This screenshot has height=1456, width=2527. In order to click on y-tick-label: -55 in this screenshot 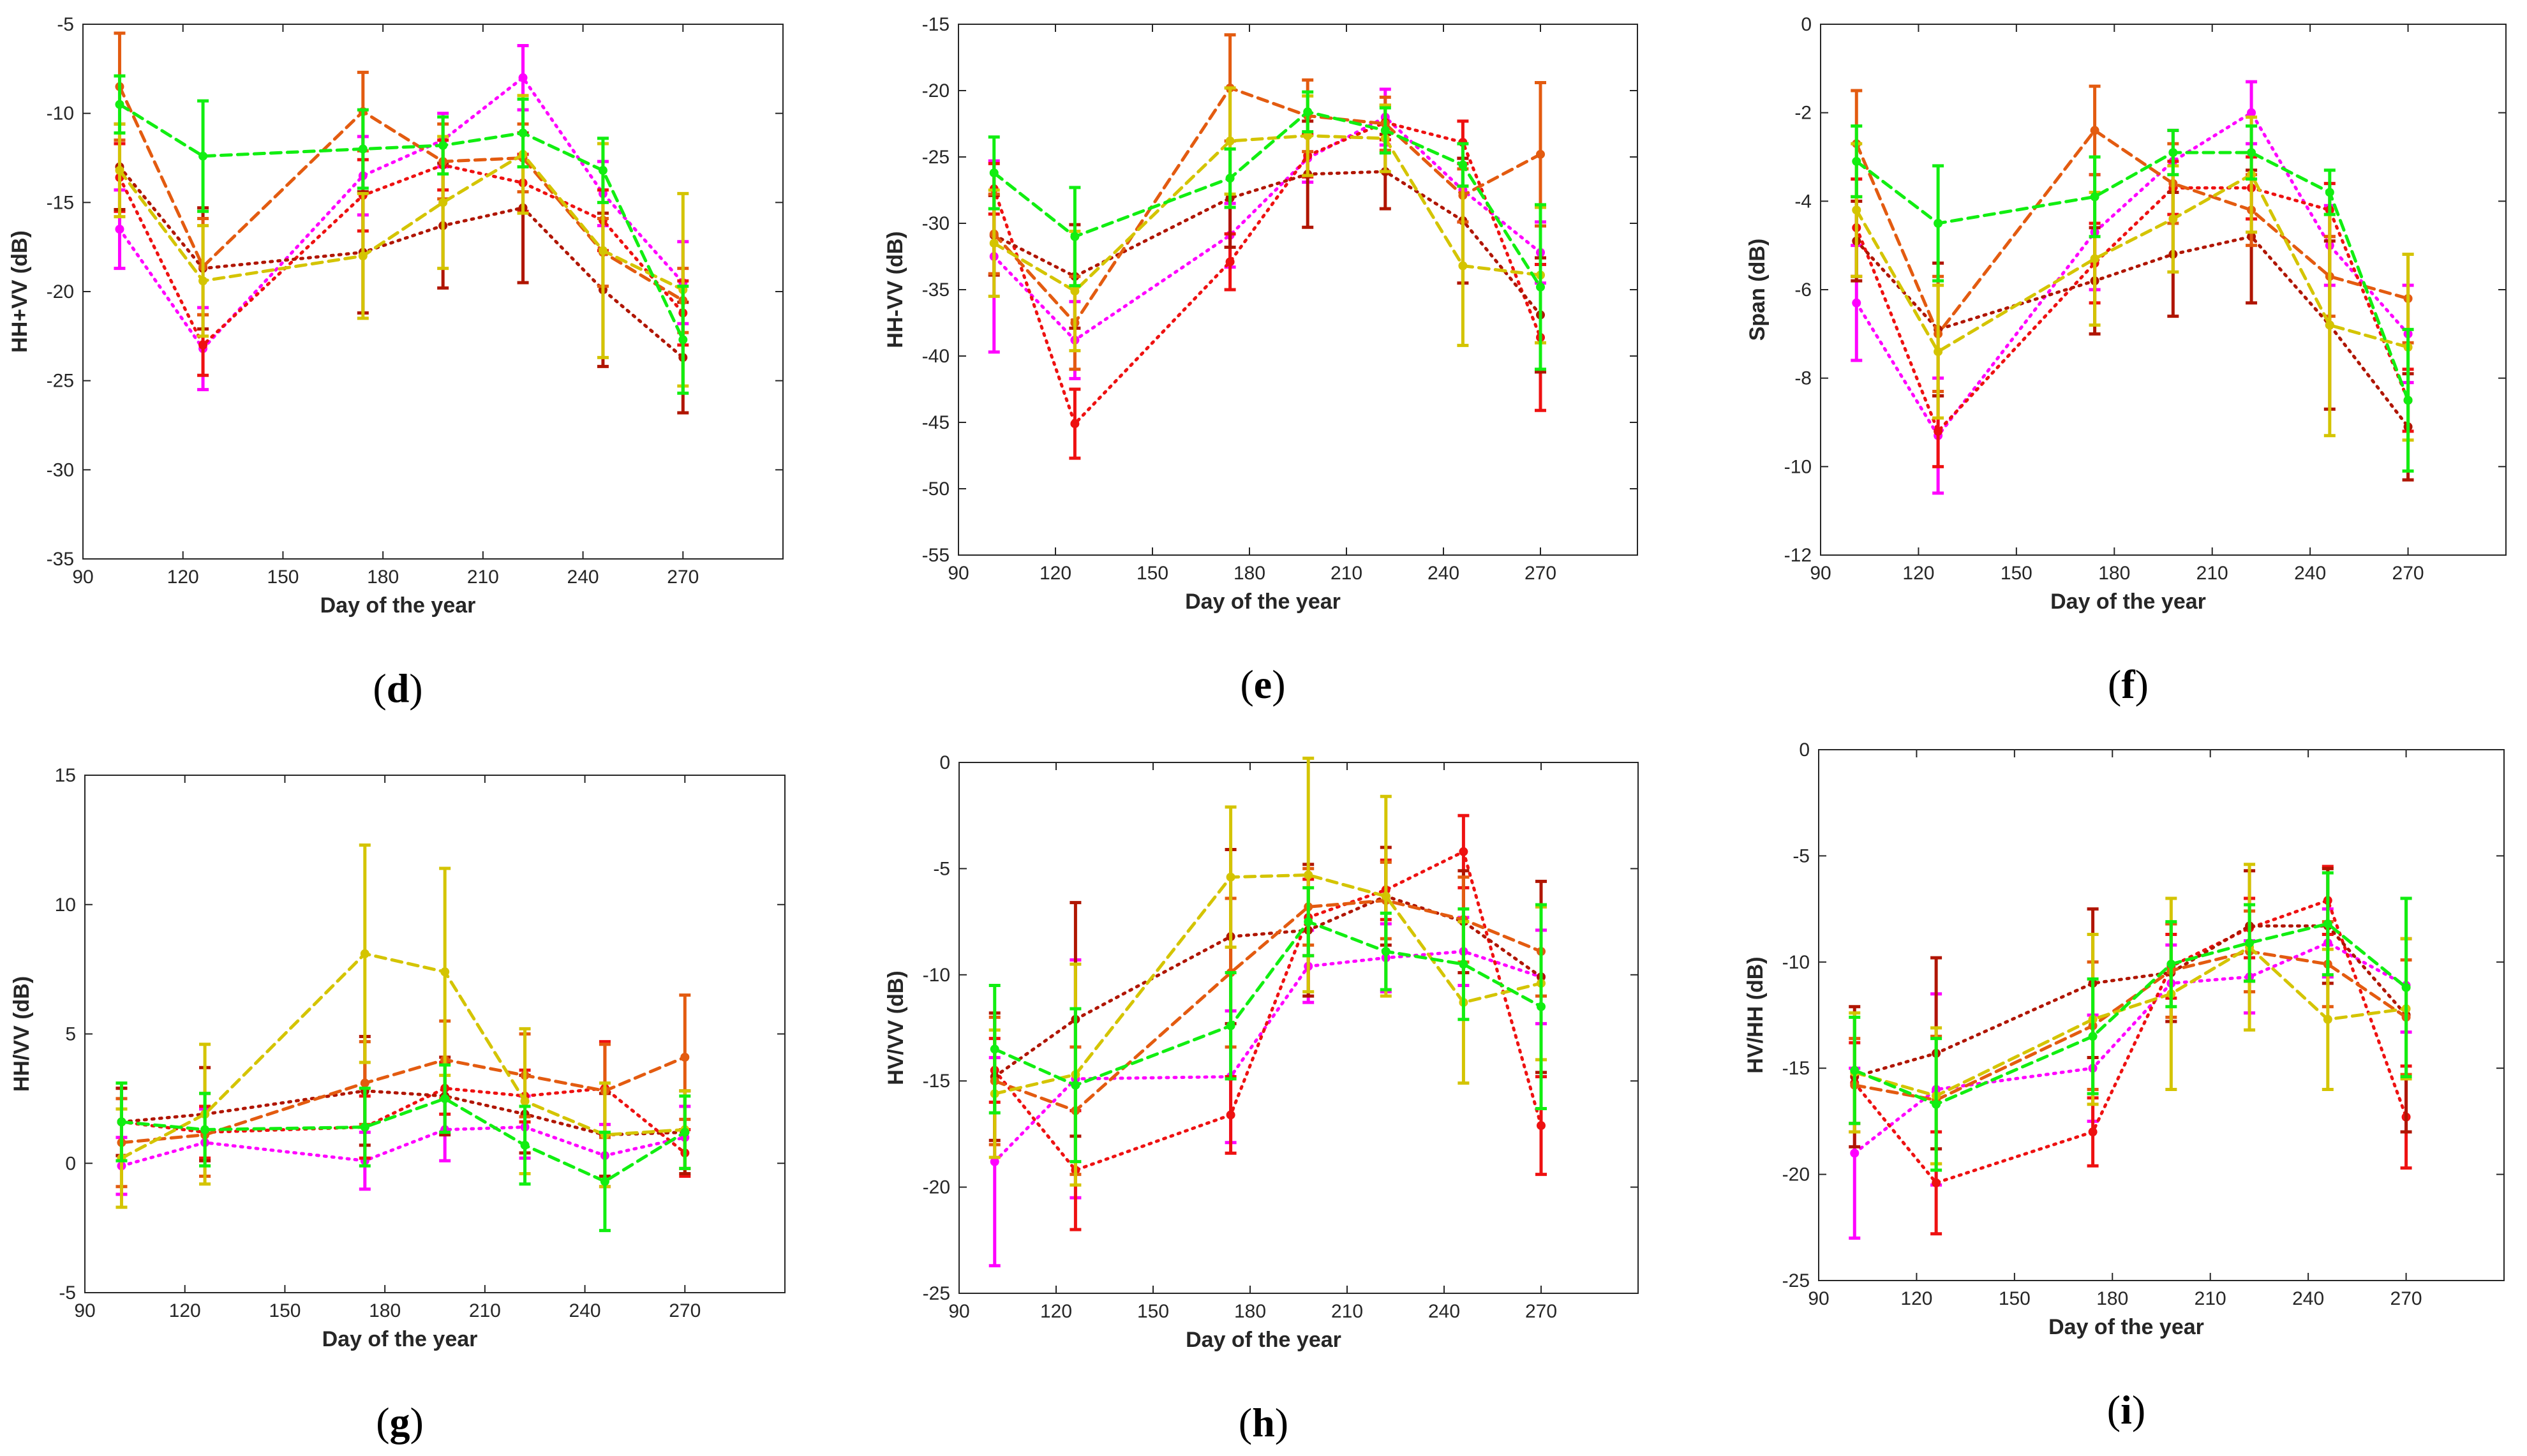, I will do `click(936, 555)`.